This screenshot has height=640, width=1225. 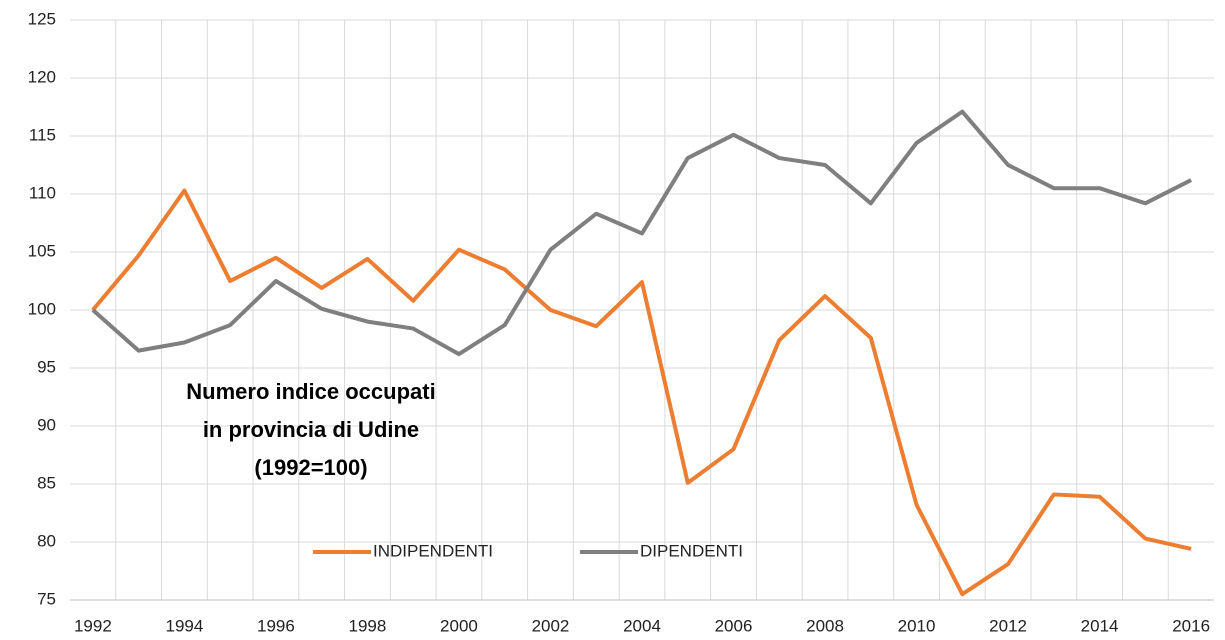 I want to click on y-tick-label: 125, so click(x=42, y=18).